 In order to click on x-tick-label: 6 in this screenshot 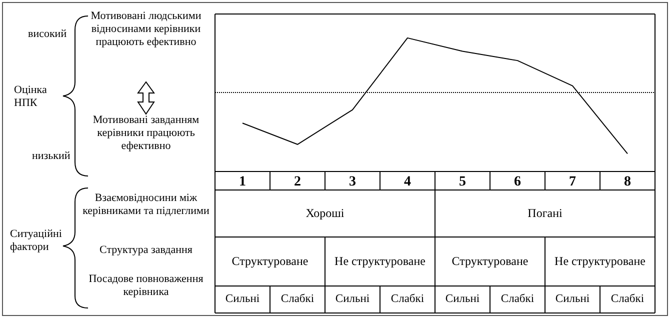, I will do `click(517, 182)`.